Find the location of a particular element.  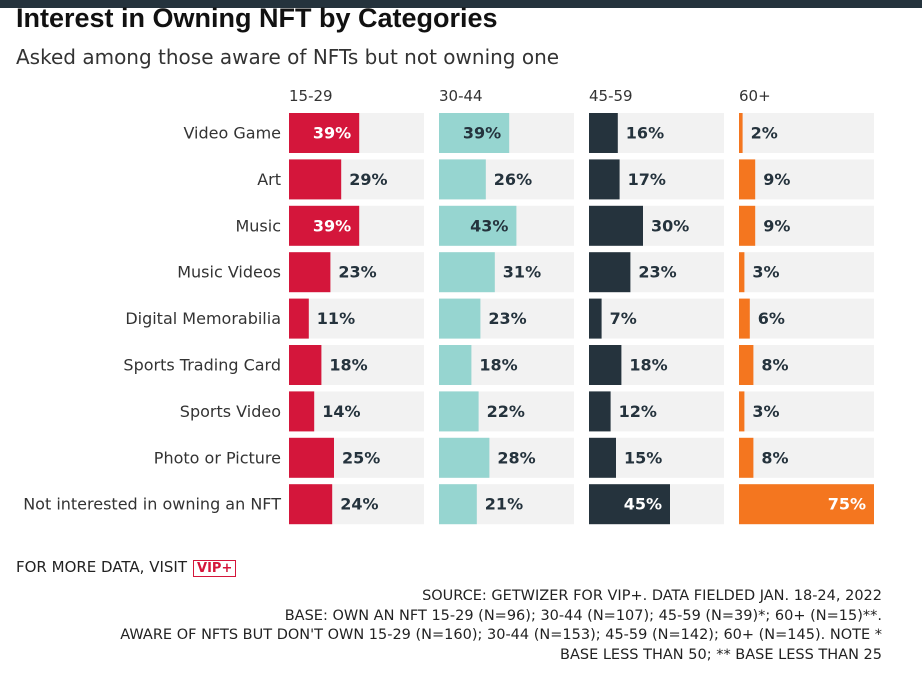

data-label: 12% is located at coordinates (638, 411).